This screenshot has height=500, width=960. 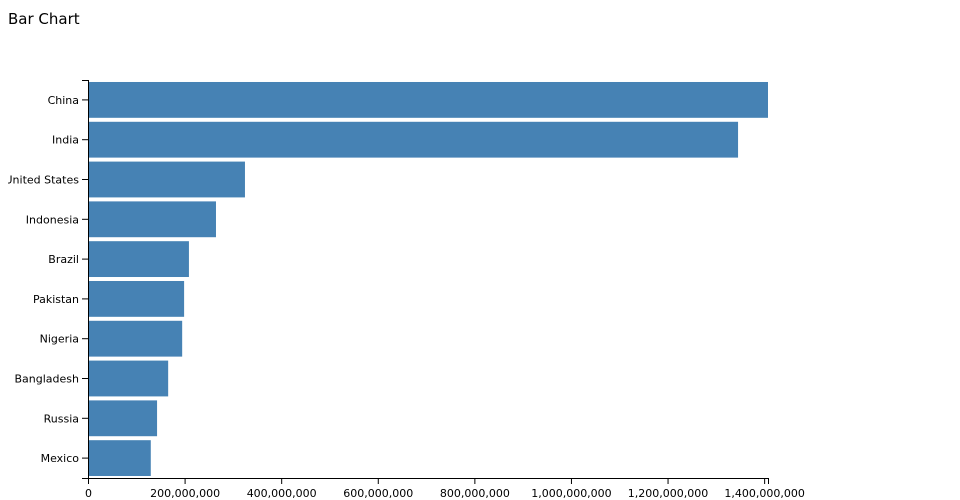 I want to click on y-tick: Russia, so click(x=66, y=418).